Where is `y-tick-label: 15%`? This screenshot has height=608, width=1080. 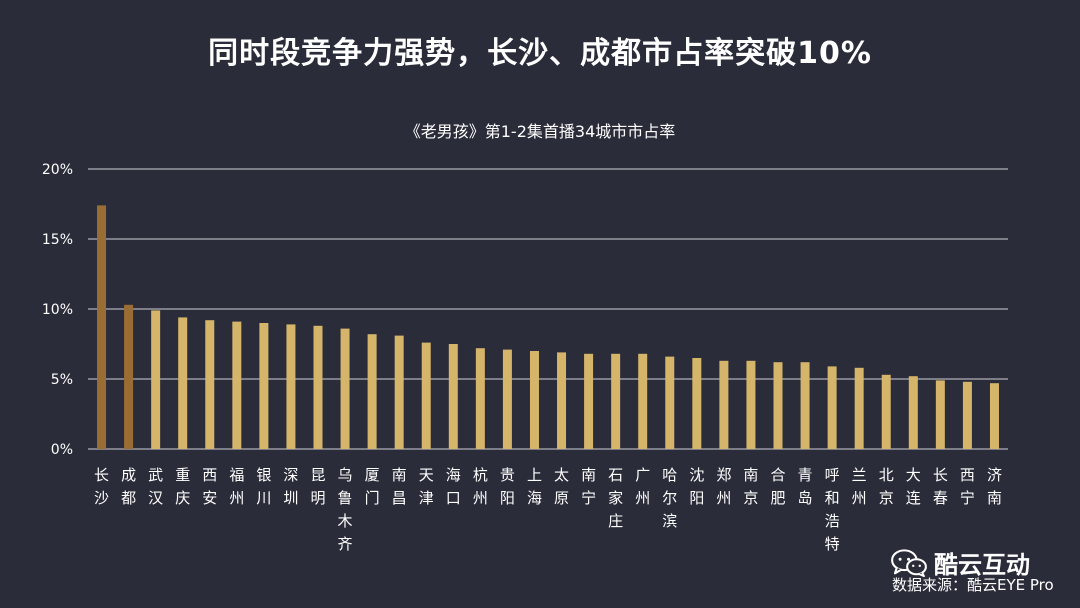 y-tick-label: 15% is located at coordinates (57, 240).